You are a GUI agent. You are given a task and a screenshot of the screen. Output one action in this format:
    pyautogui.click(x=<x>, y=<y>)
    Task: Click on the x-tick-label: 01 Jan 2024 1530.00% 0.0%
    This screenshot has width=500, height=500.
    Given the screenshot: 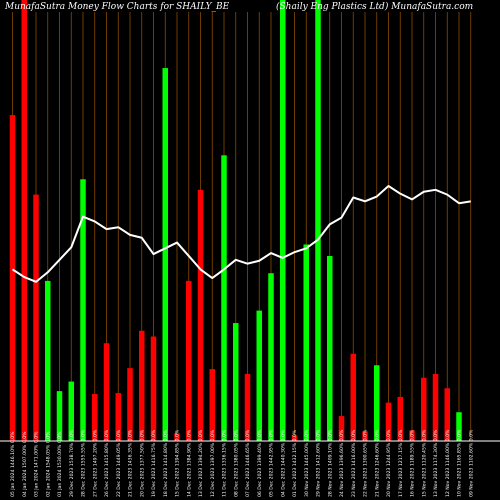 What is the action you would take?
    pyautogui.click(x=60, y=464)
    